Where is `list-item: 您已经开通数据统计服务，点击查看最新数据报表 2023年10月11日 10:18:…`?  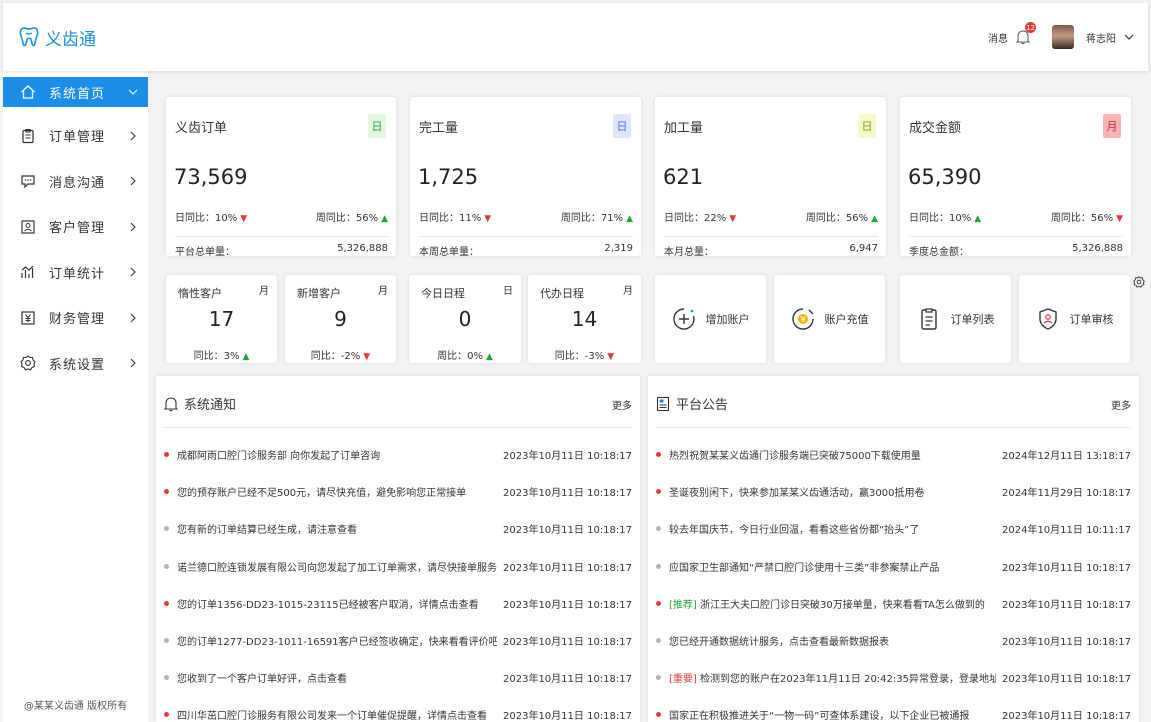 list-item: 您已经开通数据统计服务，点击查看最新数据报表 2023年10月11日 10:18:… is located at coordinates (893, 640).